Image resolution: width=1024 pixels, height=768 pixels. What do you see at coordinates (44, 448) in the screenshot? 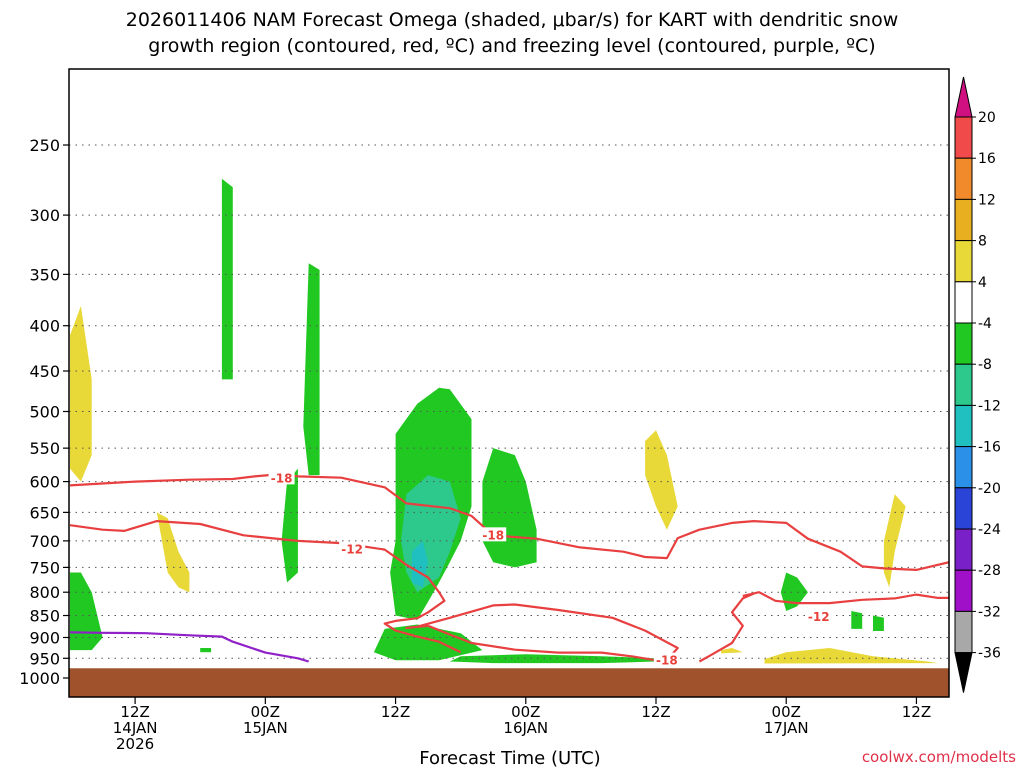
I see `ytick-label-550: 550` at bounding box center [44, 448].